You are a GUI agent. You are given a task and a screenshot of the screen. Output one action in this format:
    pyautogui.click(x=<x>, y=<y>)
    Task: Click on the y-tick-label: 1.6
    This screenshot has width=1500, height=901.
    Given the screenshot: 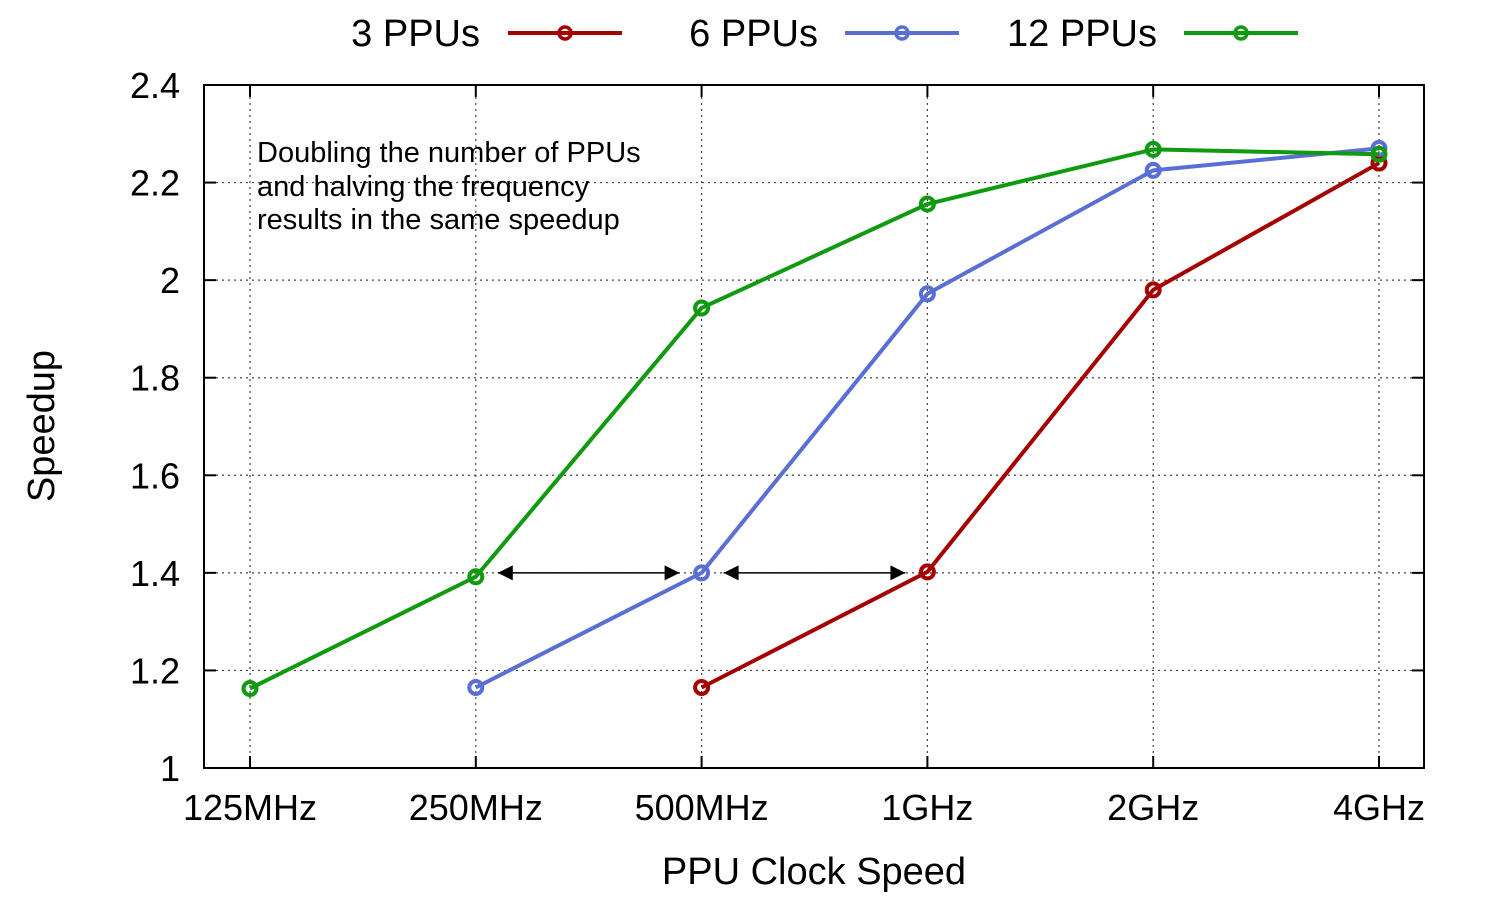 What is the action you would take?
    pyautogui.click(x=155, y=475)
    